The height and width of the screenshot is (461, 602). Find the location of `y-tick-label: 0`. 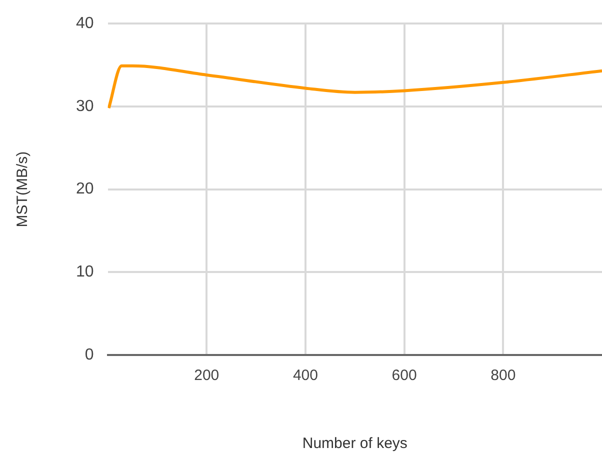

y-tick-label: 0 is located at coordinates (89, 355).